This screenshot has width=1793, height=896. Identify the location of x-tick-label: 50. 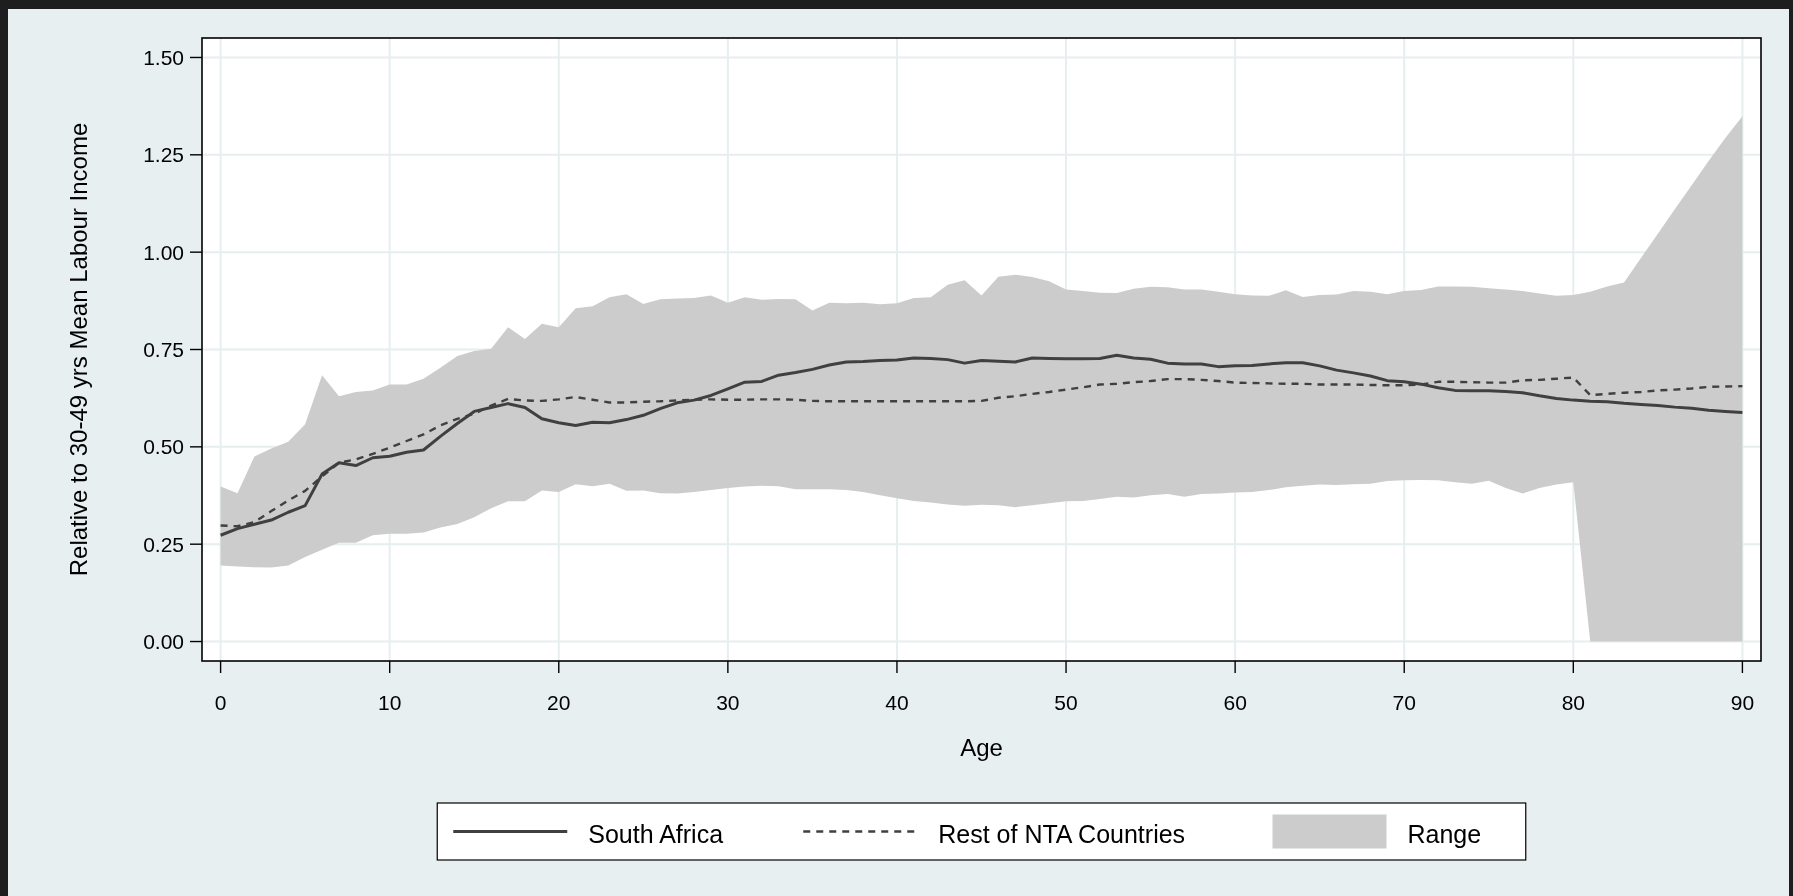
(1066, 702).